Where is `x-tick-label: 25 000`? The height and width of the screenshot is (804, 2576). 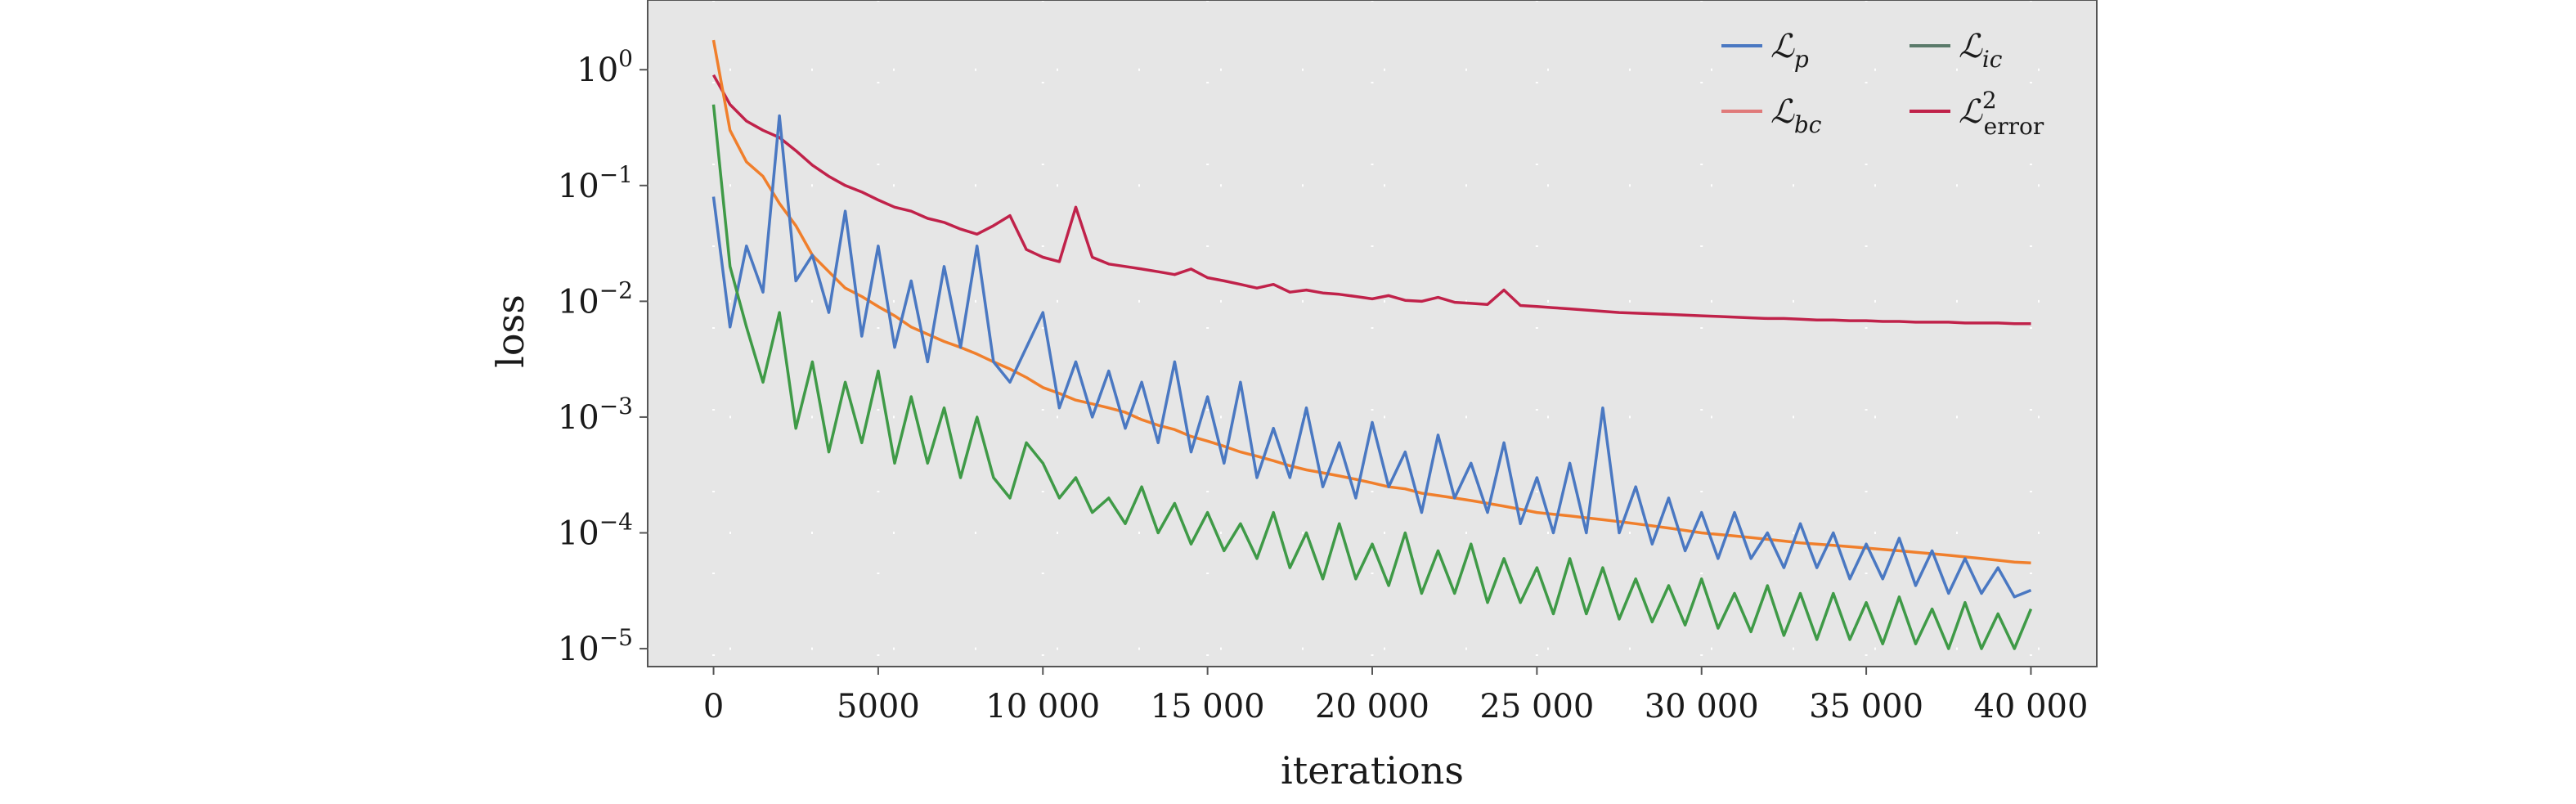 x-tick-label: 25 000 is located at coordinates (1537, 706).